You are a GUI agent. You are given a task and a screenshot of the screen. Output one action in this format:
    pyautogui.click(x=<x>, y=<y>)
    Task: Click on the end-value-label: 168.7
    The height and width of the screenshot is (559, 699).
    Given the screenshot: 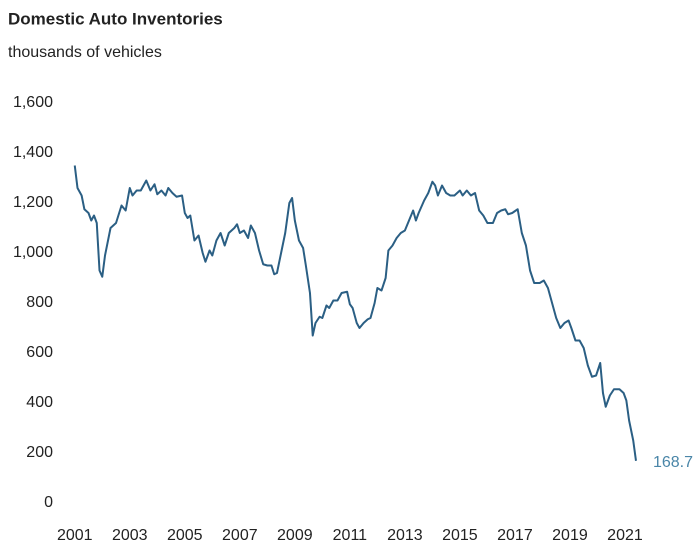 What is the action you would take?
    pyautogui.click(x=673, y=462)
    